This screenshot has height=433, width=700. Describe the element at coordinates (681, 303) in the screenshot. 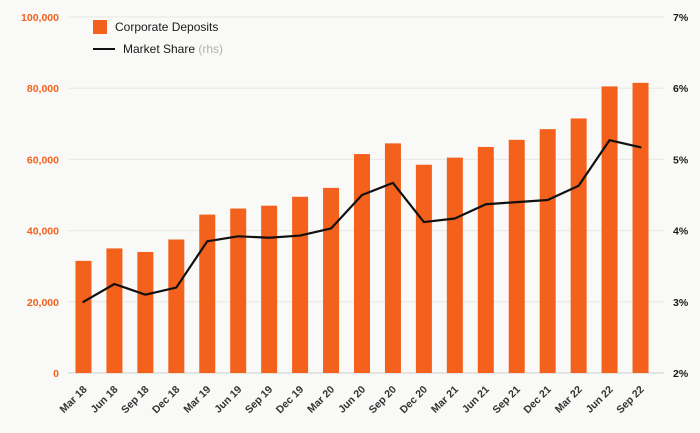

I see `y-right-tick-label: 3%` at that location.